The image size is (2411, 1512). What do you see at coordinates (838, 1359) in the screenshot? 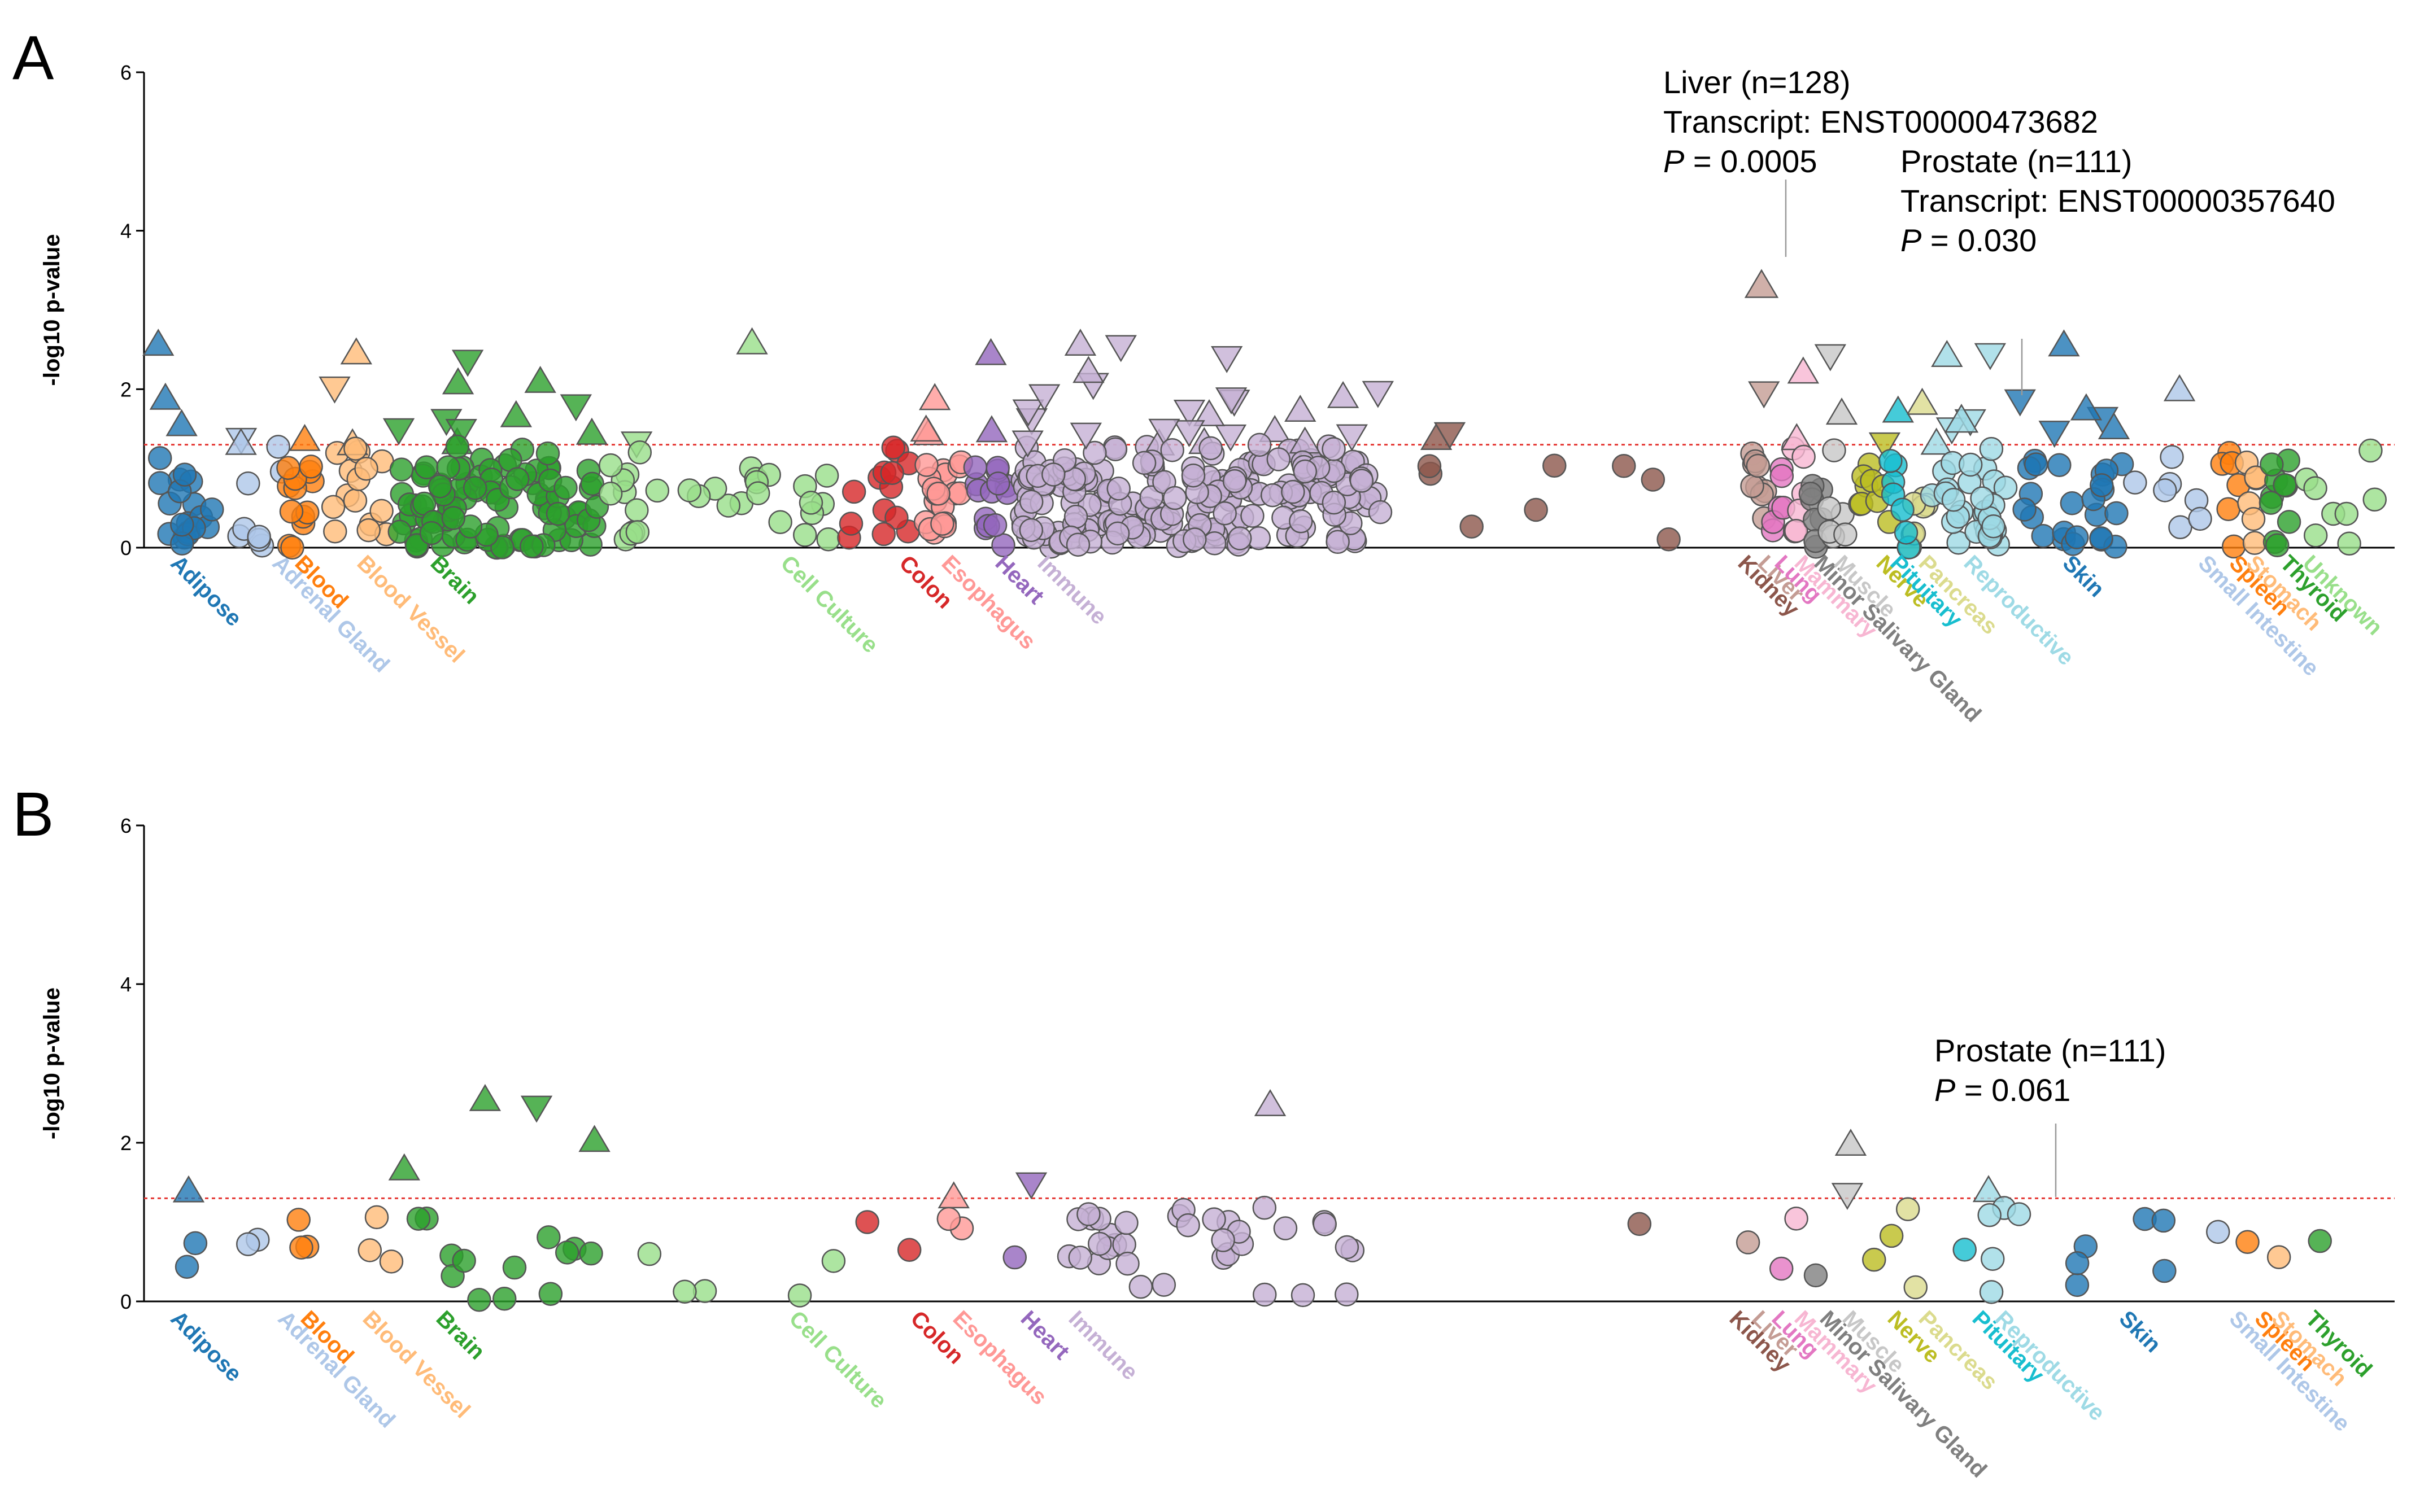
I see `category-label-cell-culture: Cell Culture` at bounding box center [838, 1359].